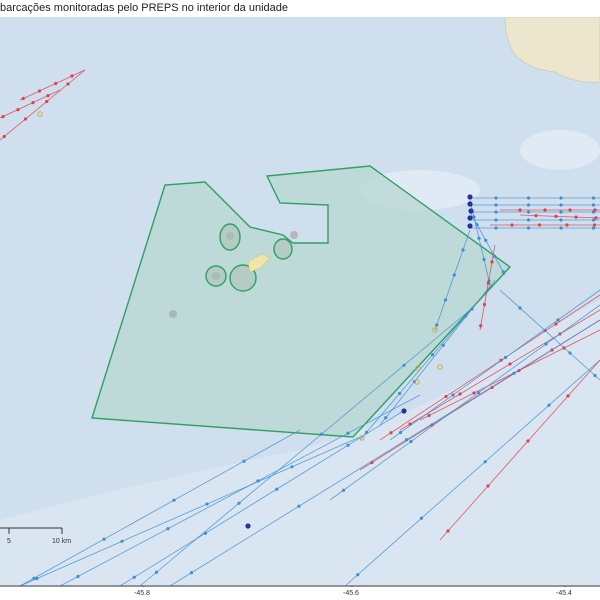  Describe the element at coordinates (300, 592) in the screenshot. I see `x-axis: -45.8 -45.6 -45.4` at that location.